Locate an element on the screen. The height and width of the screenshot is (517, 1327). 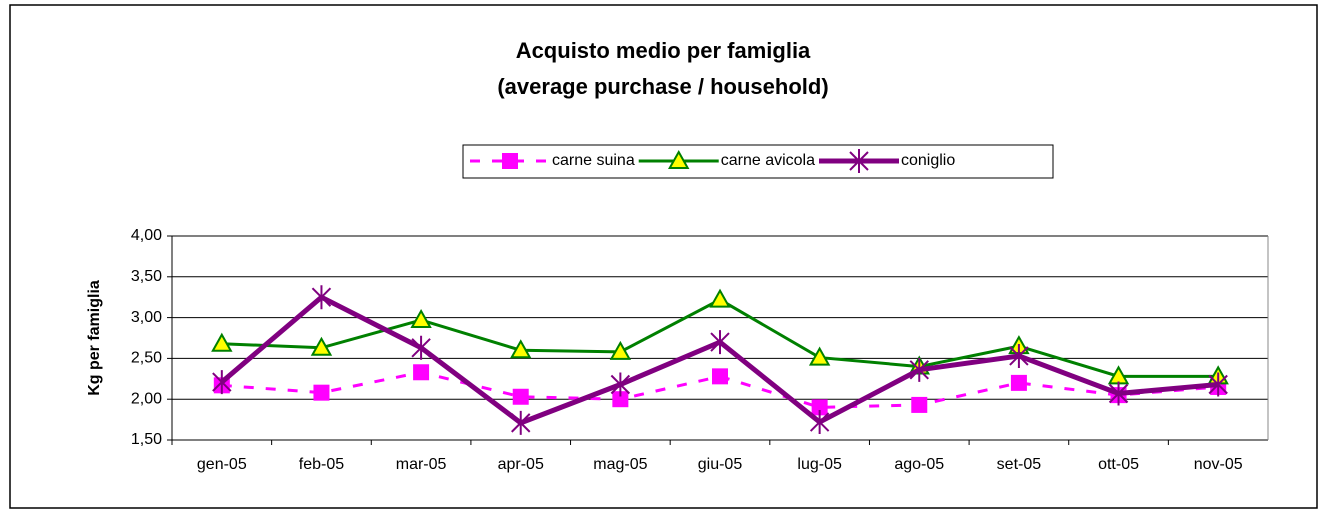
y-tick-label: 3,50 is located at coordinates (146, 276).